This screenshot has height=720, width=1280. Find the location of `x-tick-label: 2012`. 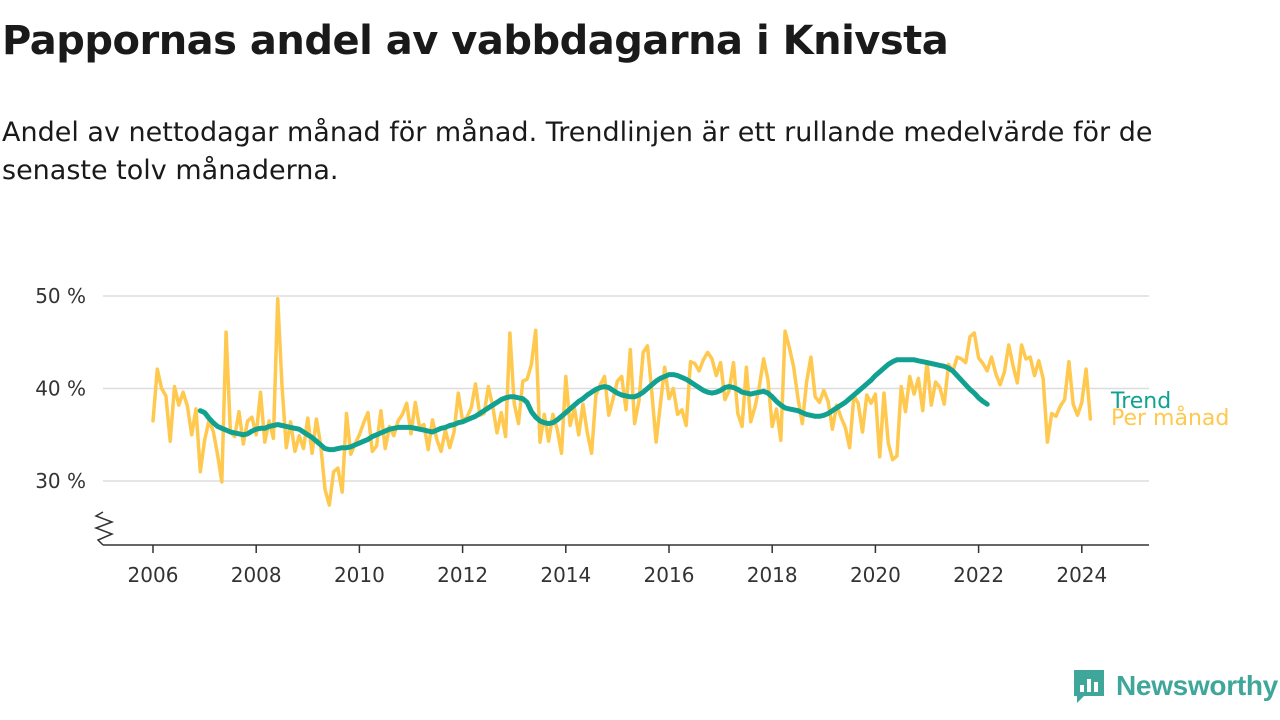

x-tick-label: 2012 is located at coordinates (462, 575).